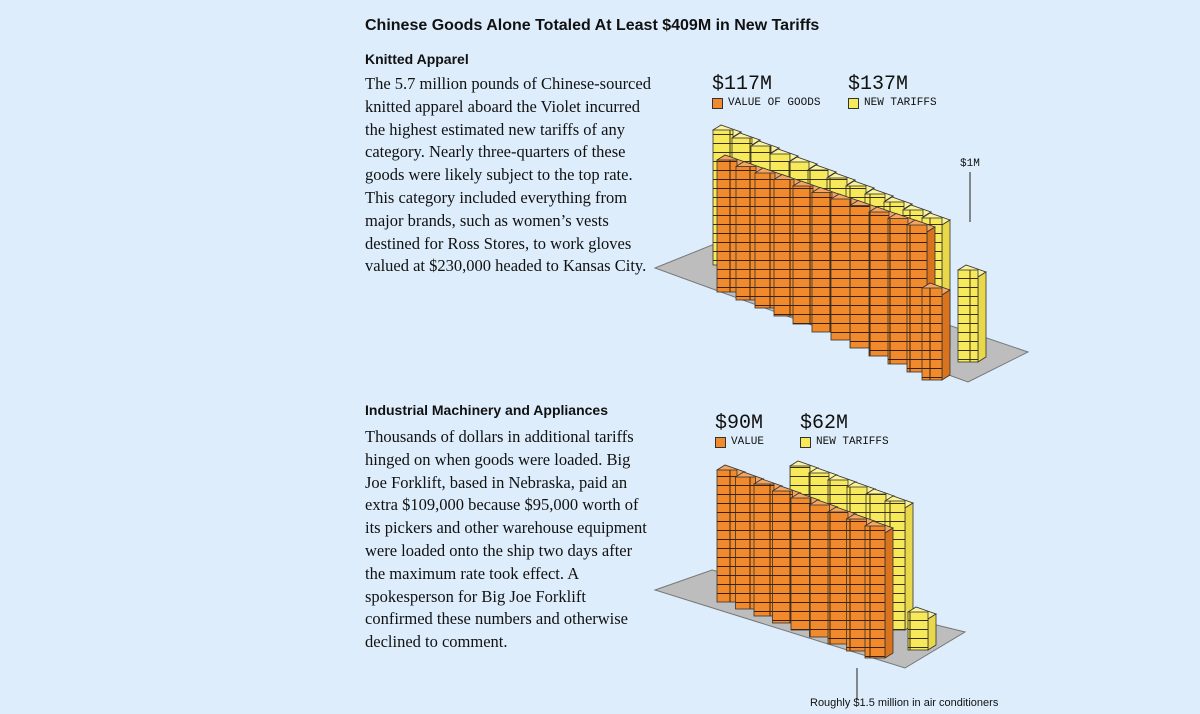  I want to click on annotation: Roughly $1.5 million in air conditioners, so click(904, 703).